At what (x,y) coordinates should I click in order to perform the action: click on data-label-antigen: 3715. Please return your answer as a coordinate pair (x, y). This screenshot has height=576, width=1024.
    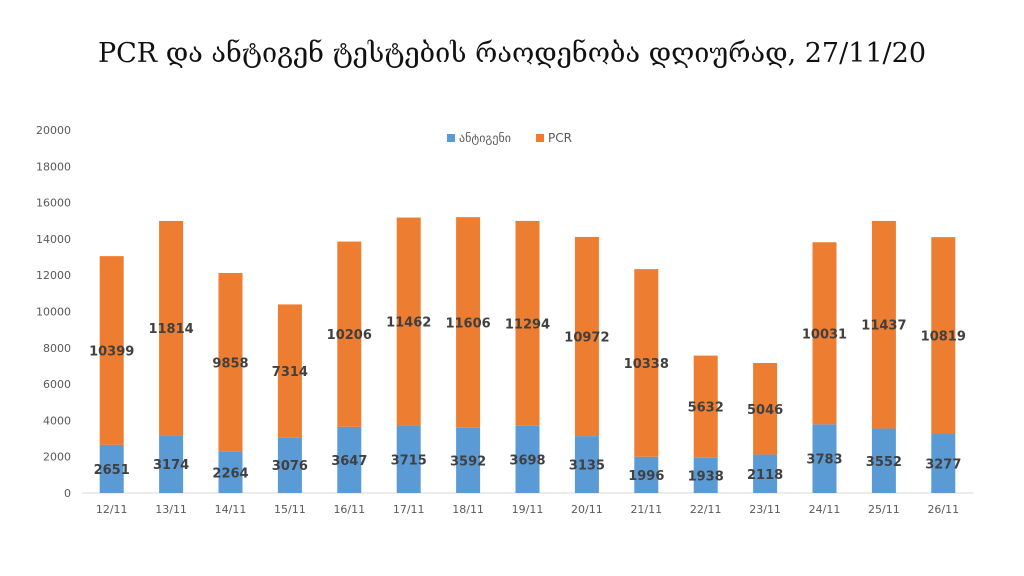
    Looking at the image, I should click on (409, 460).